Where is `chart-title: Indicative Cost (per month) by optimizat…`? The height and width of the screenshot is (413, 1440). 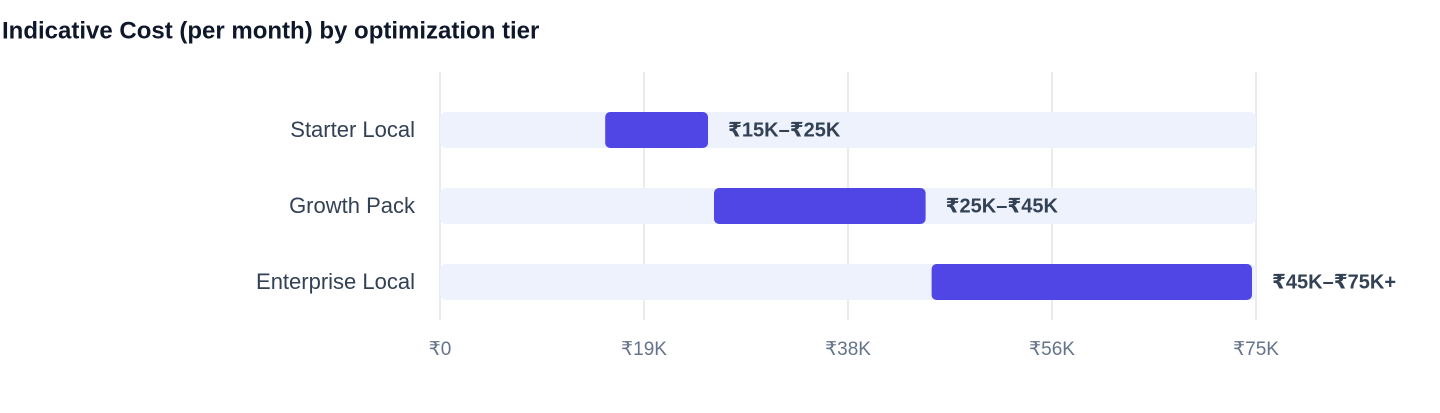
chart-title: Indicative Cost (per month) by optimizat… is located at coordinates (270, 30).